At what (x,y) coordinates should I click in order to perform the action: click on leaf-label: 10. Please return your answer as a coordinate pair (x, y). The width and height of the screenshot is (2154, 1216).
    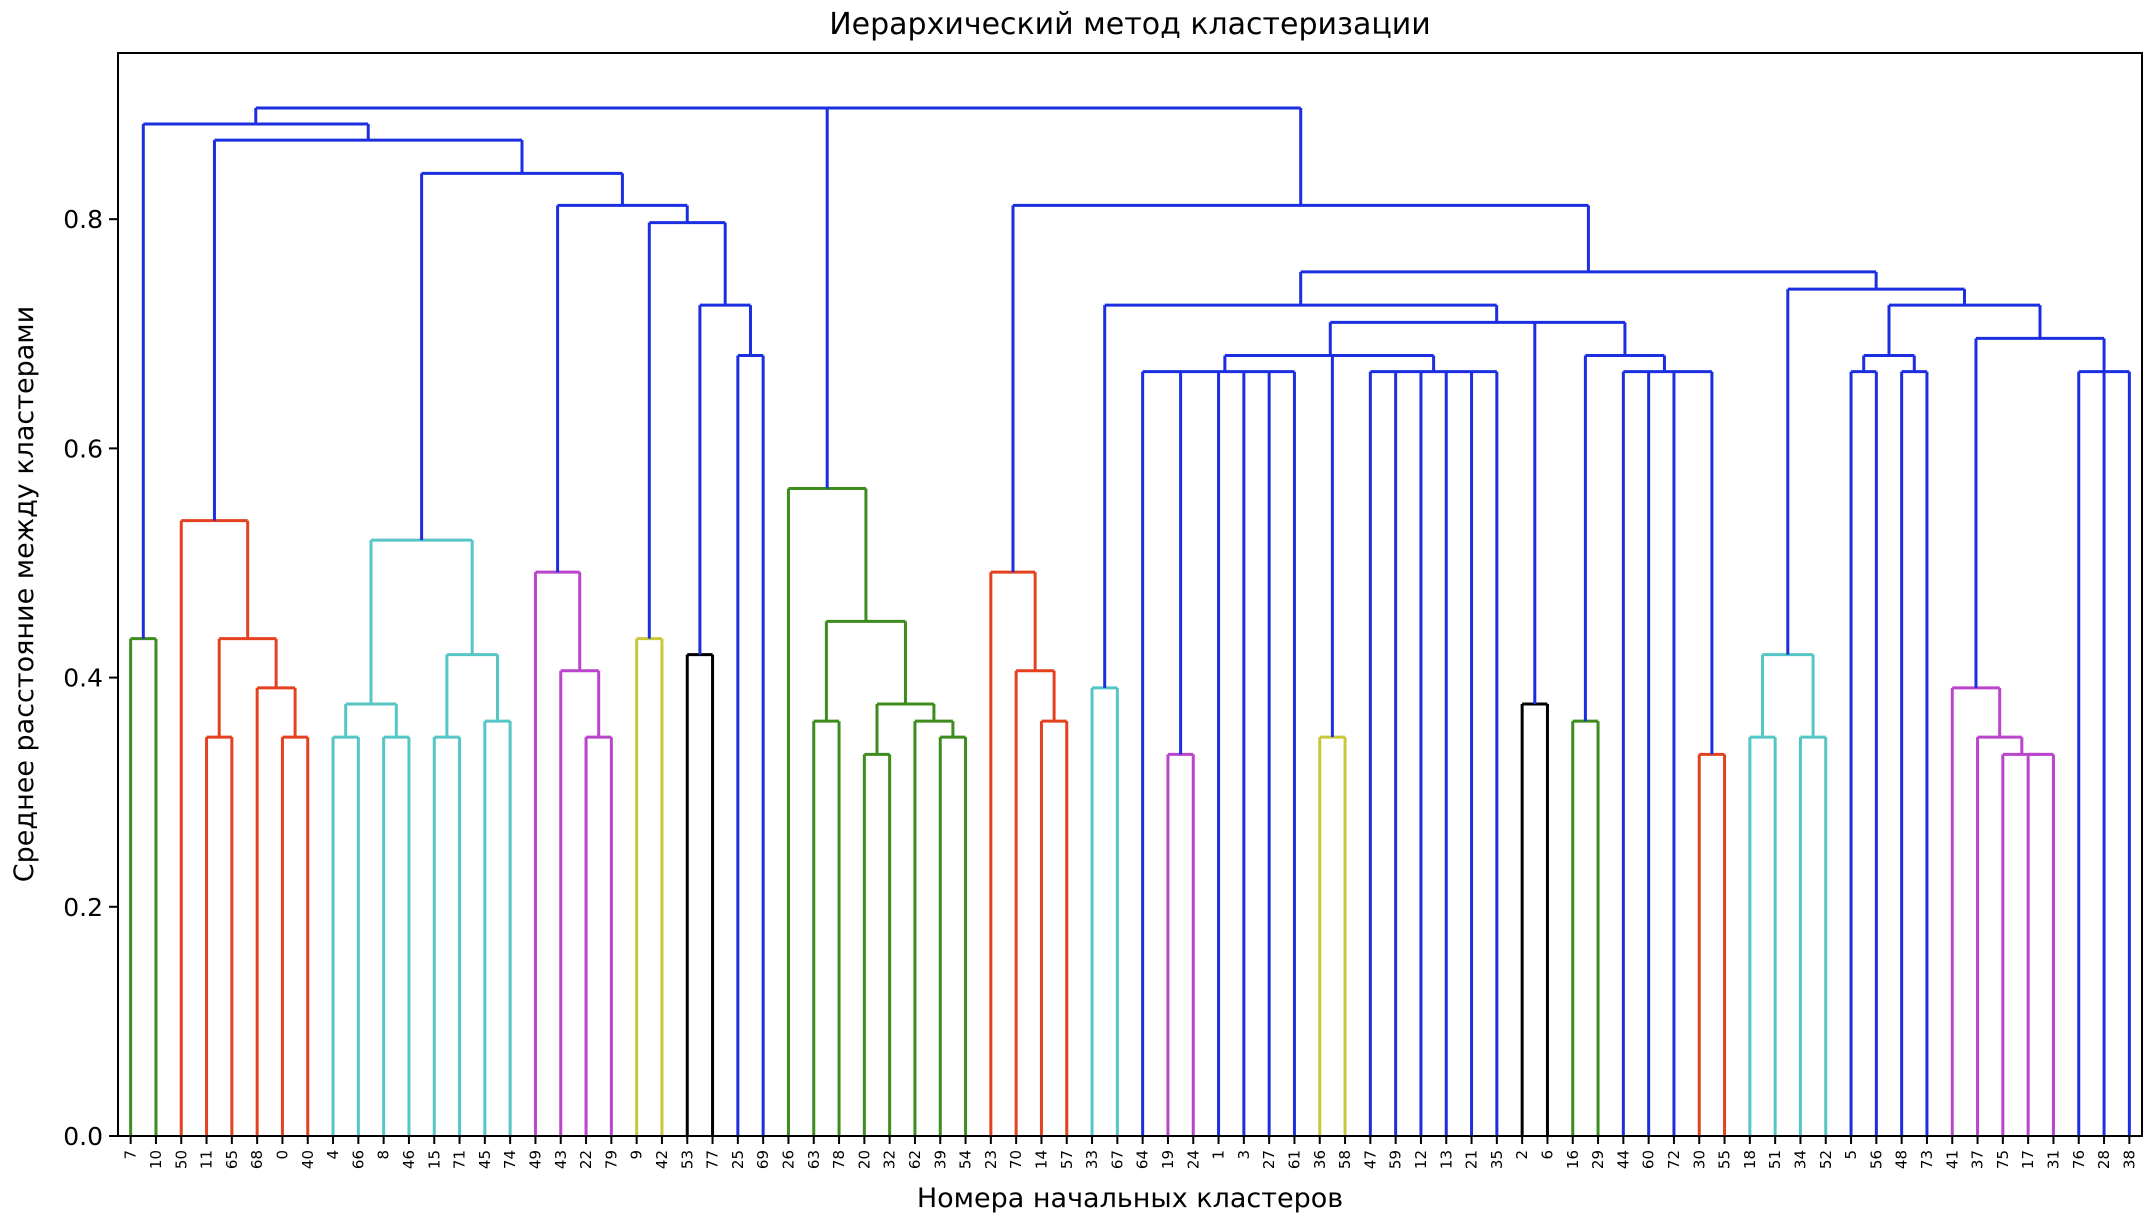
    Looking at the image, I should click on (156, 1159).